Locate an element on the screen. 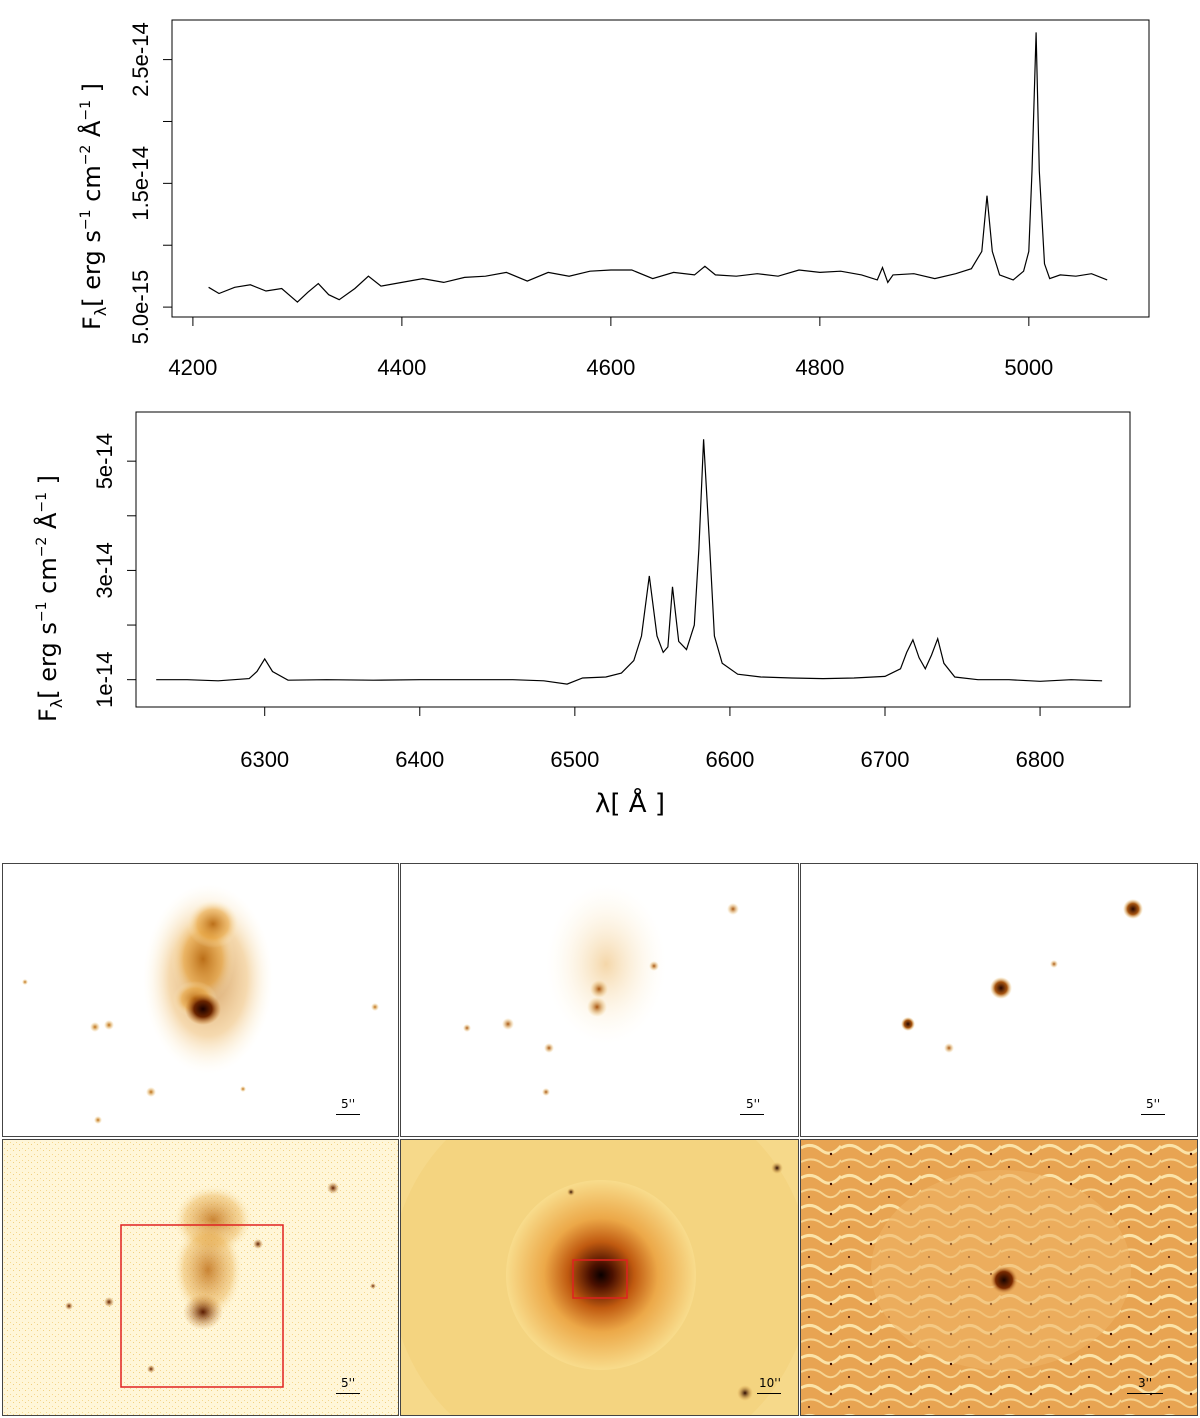 The height and width of the screenshot is (1418, 1200). image-3-point-sources is located at coordinates (999, 1000).